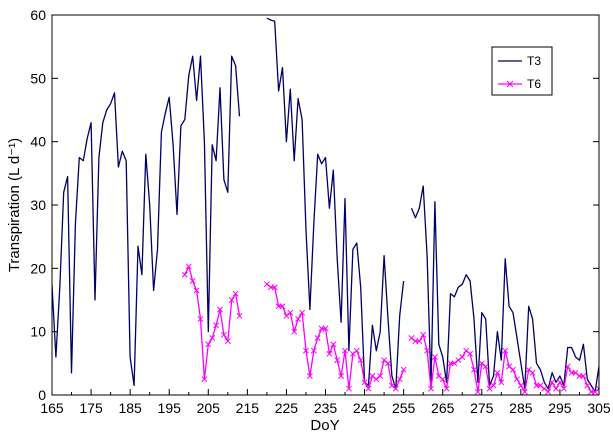 The width and height of the screenshot is (613, 432). I want to click on x-tick-label: 165, so click(52, 408).